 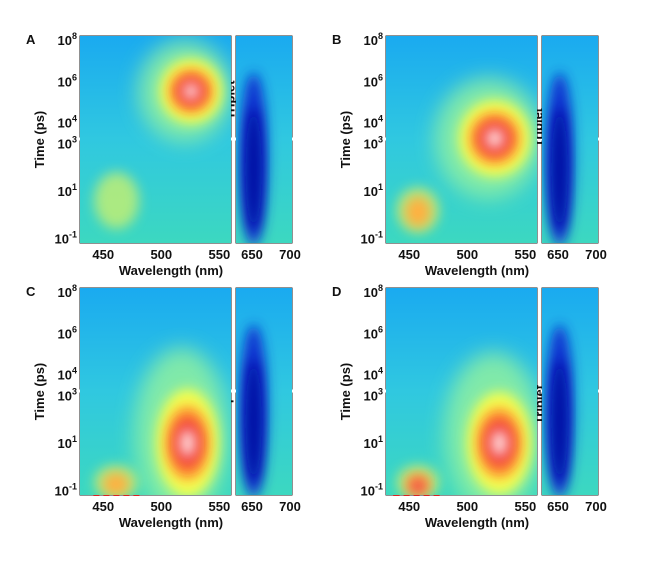 I want to click on heatmap-left-a, so click(x=155, y=139).